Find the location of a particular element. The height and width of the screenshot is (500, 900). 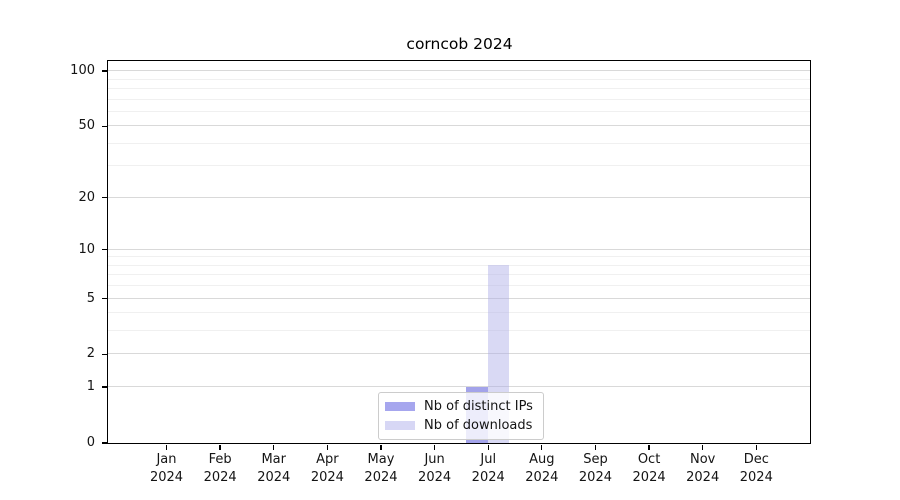

x-label-month: Jun is located at coordinates (434, 459).